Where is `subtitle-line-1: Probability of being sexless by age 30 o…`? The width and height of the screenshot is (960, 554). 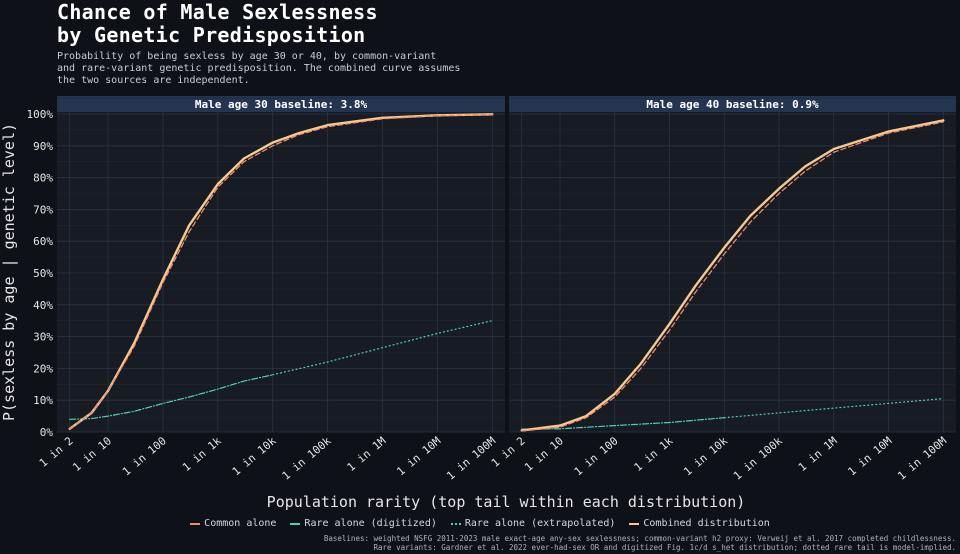
subtitle-line-1: Probability of being sexless by age 30 o… is located at coordinates (247, 56).